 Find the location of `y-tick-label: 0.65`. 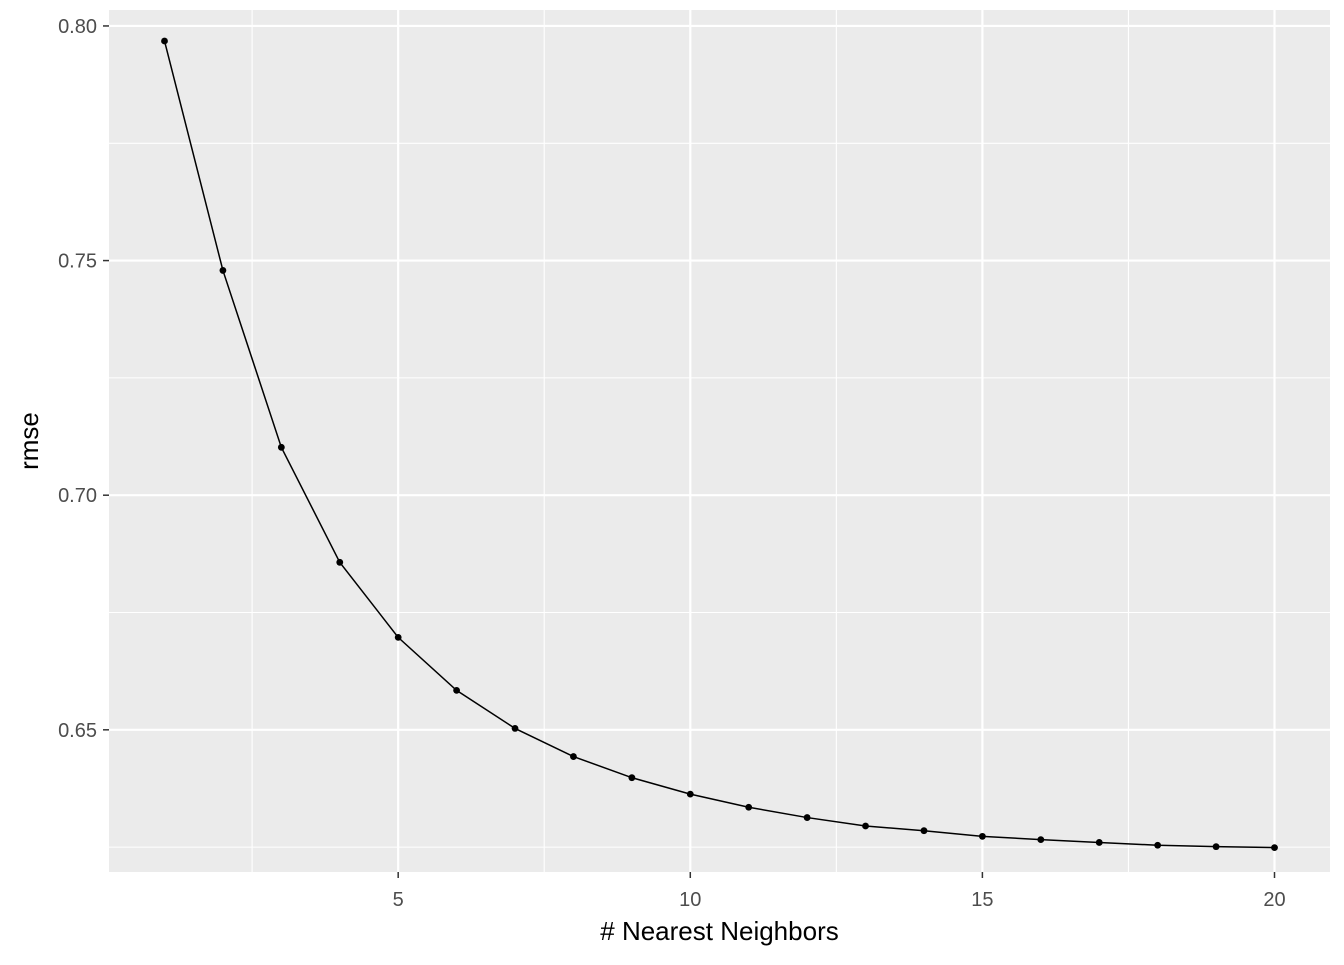

y-tick-label: 0.65 is located at coordinates (77, 731).